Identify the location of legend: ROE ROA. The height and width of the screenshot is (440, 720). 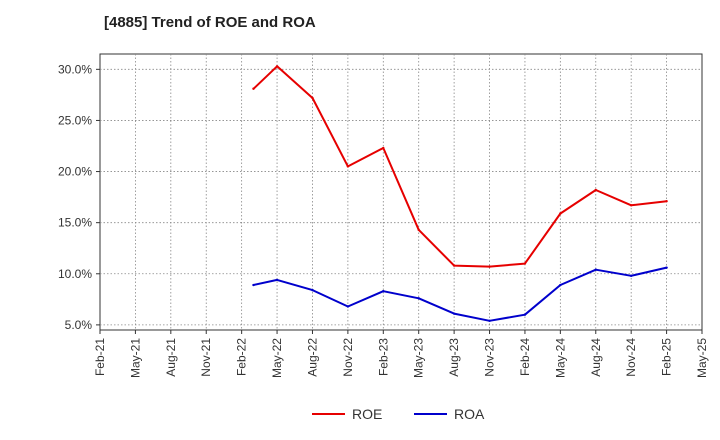
(398, 414).